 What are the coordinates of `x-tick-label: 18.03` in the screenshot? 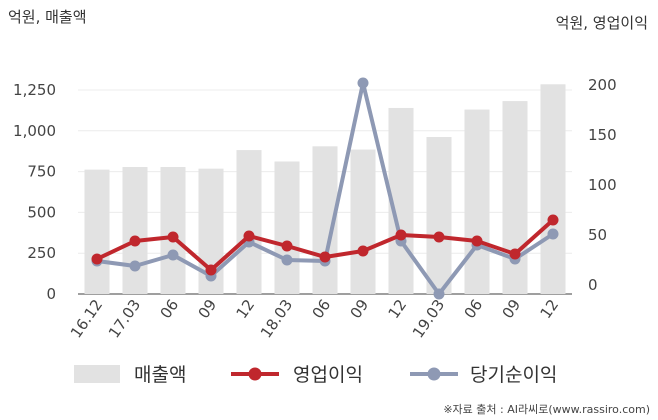 It's located at (276, 319).